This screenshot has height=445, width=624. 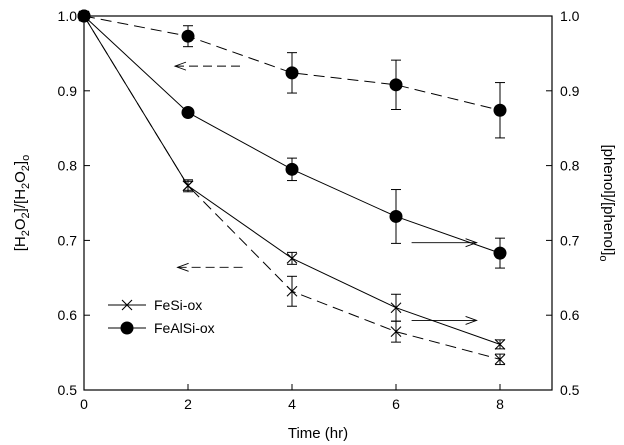 What do you see at coordinates (84, 404) in the screenshot?
I see `x-tick-label: 0` at bounding box center [84, 404].